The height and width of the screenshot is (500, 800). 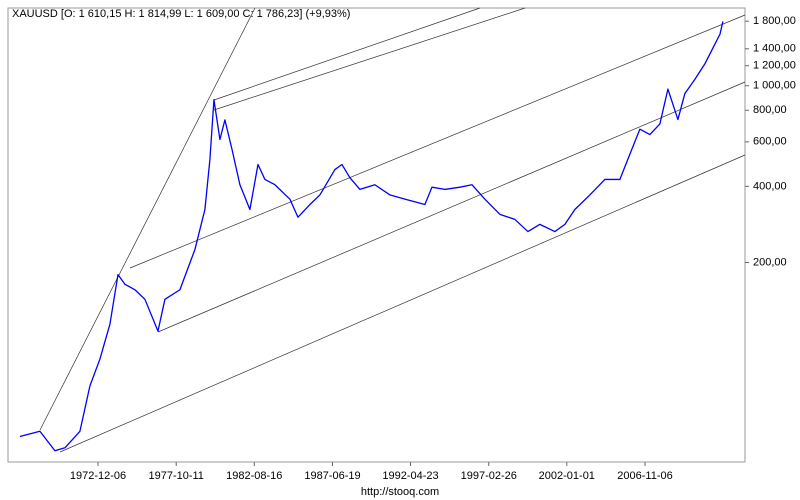 What do you see at coordinates (774, 21) in the screenshot?
I see `y-tick-label: 1 800,00` at bounding box center [774, 21].